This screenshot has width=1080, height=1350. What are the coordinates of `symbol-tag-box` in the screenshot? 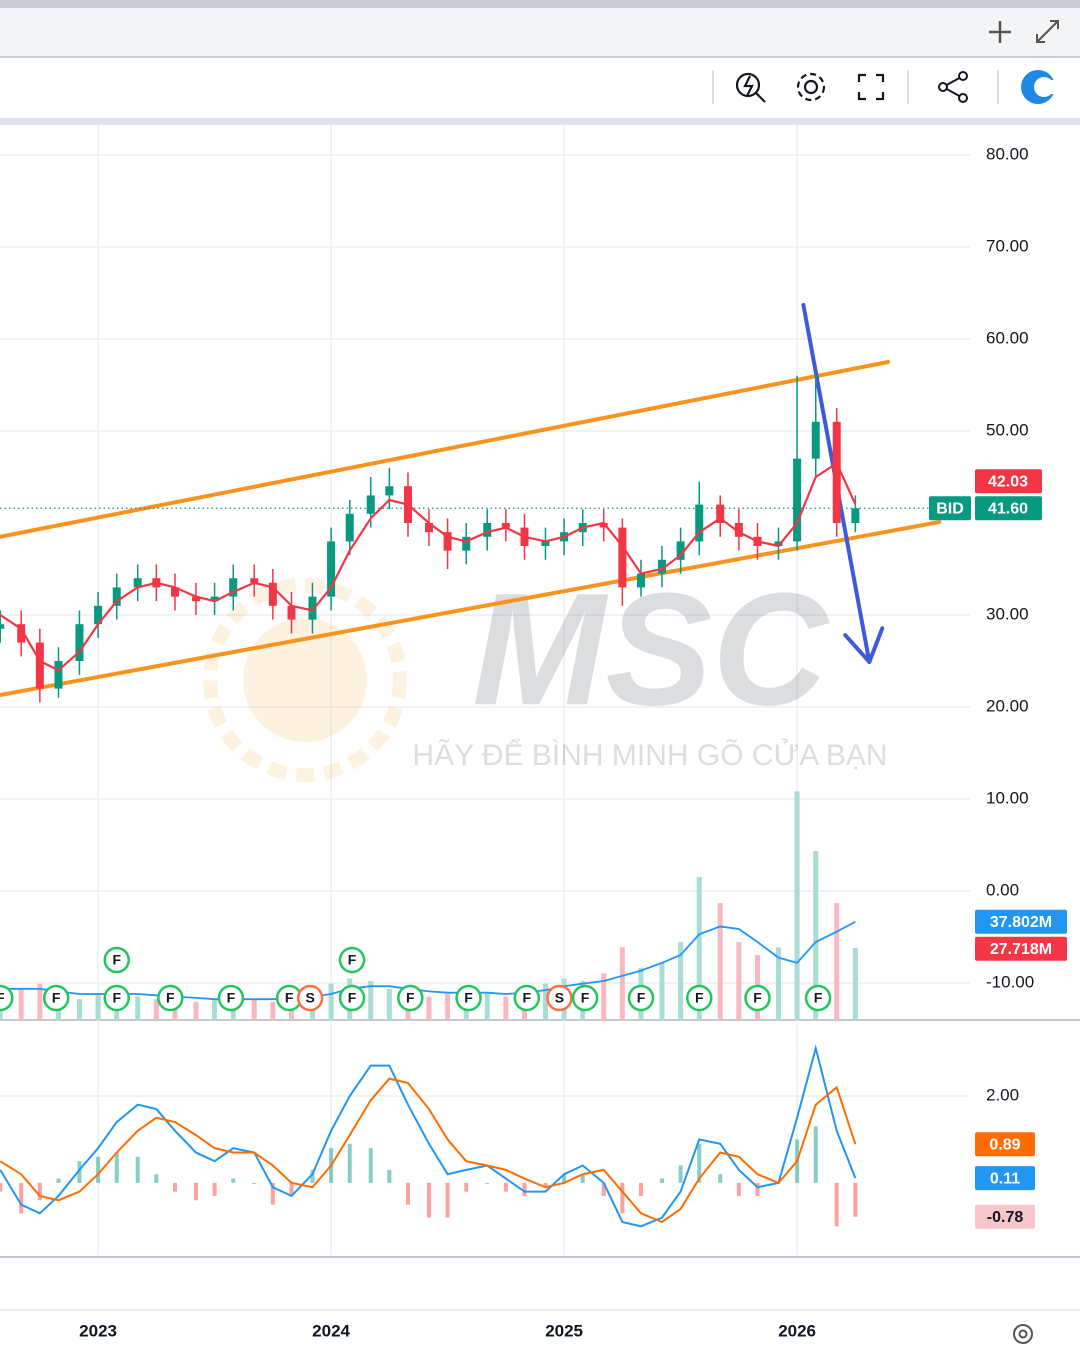 It's located at (950, 508).